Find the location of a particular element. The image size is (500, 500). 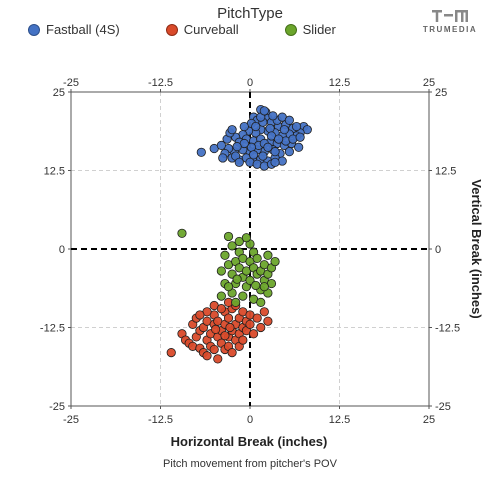

x-tick-label-top: 25 is located at coordinates (429, 83).